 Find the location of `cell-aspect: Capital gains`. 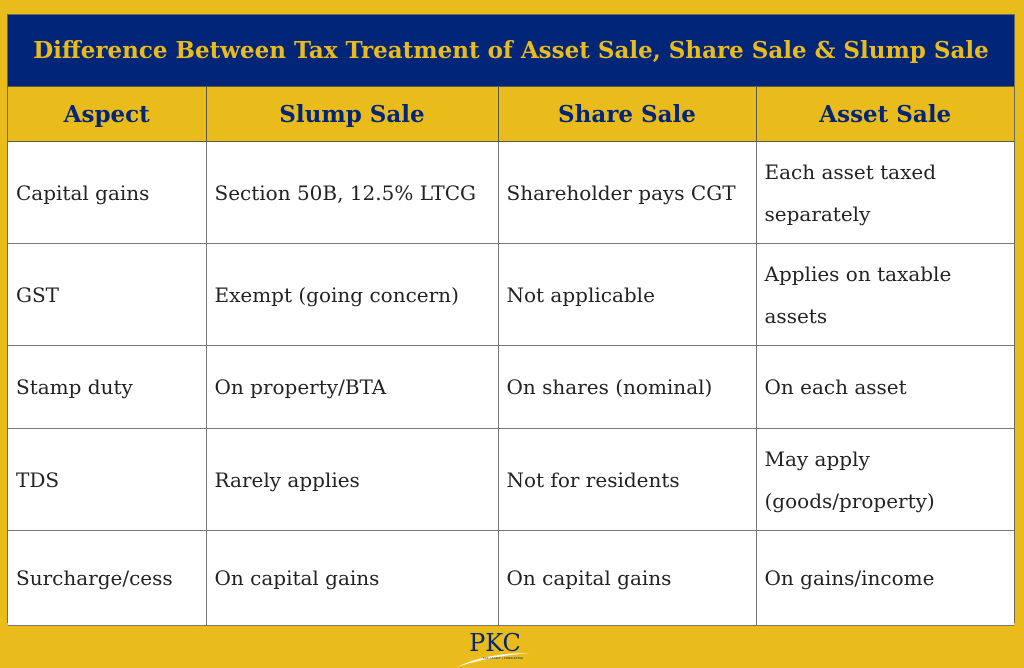

cell-aspect: Capital gains is located at coordinates (107, 192).